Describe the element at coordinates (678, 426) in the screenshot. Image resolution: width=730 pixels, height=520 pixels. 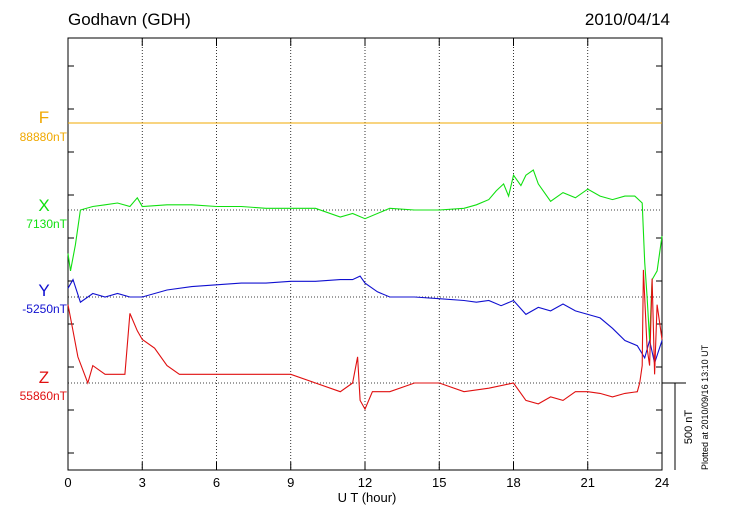
I see `scale-bar: 500 nT` at that location.